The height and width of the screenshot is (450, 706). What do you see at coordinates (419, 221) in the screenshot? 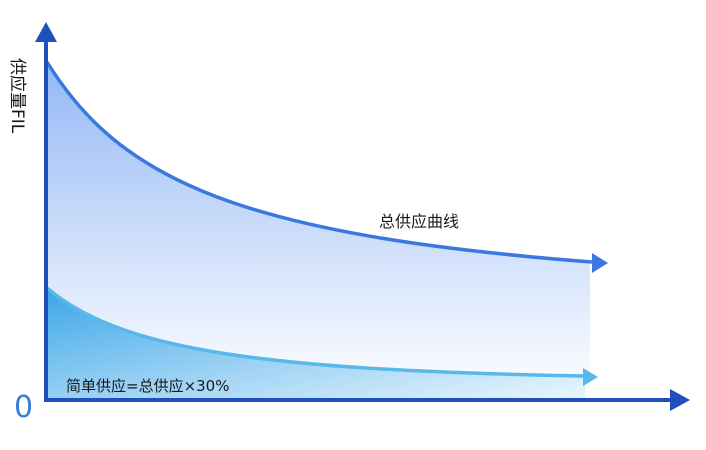
I see `total-supply-curve-label: 总供应曲线` at bounding box center [419, 221].